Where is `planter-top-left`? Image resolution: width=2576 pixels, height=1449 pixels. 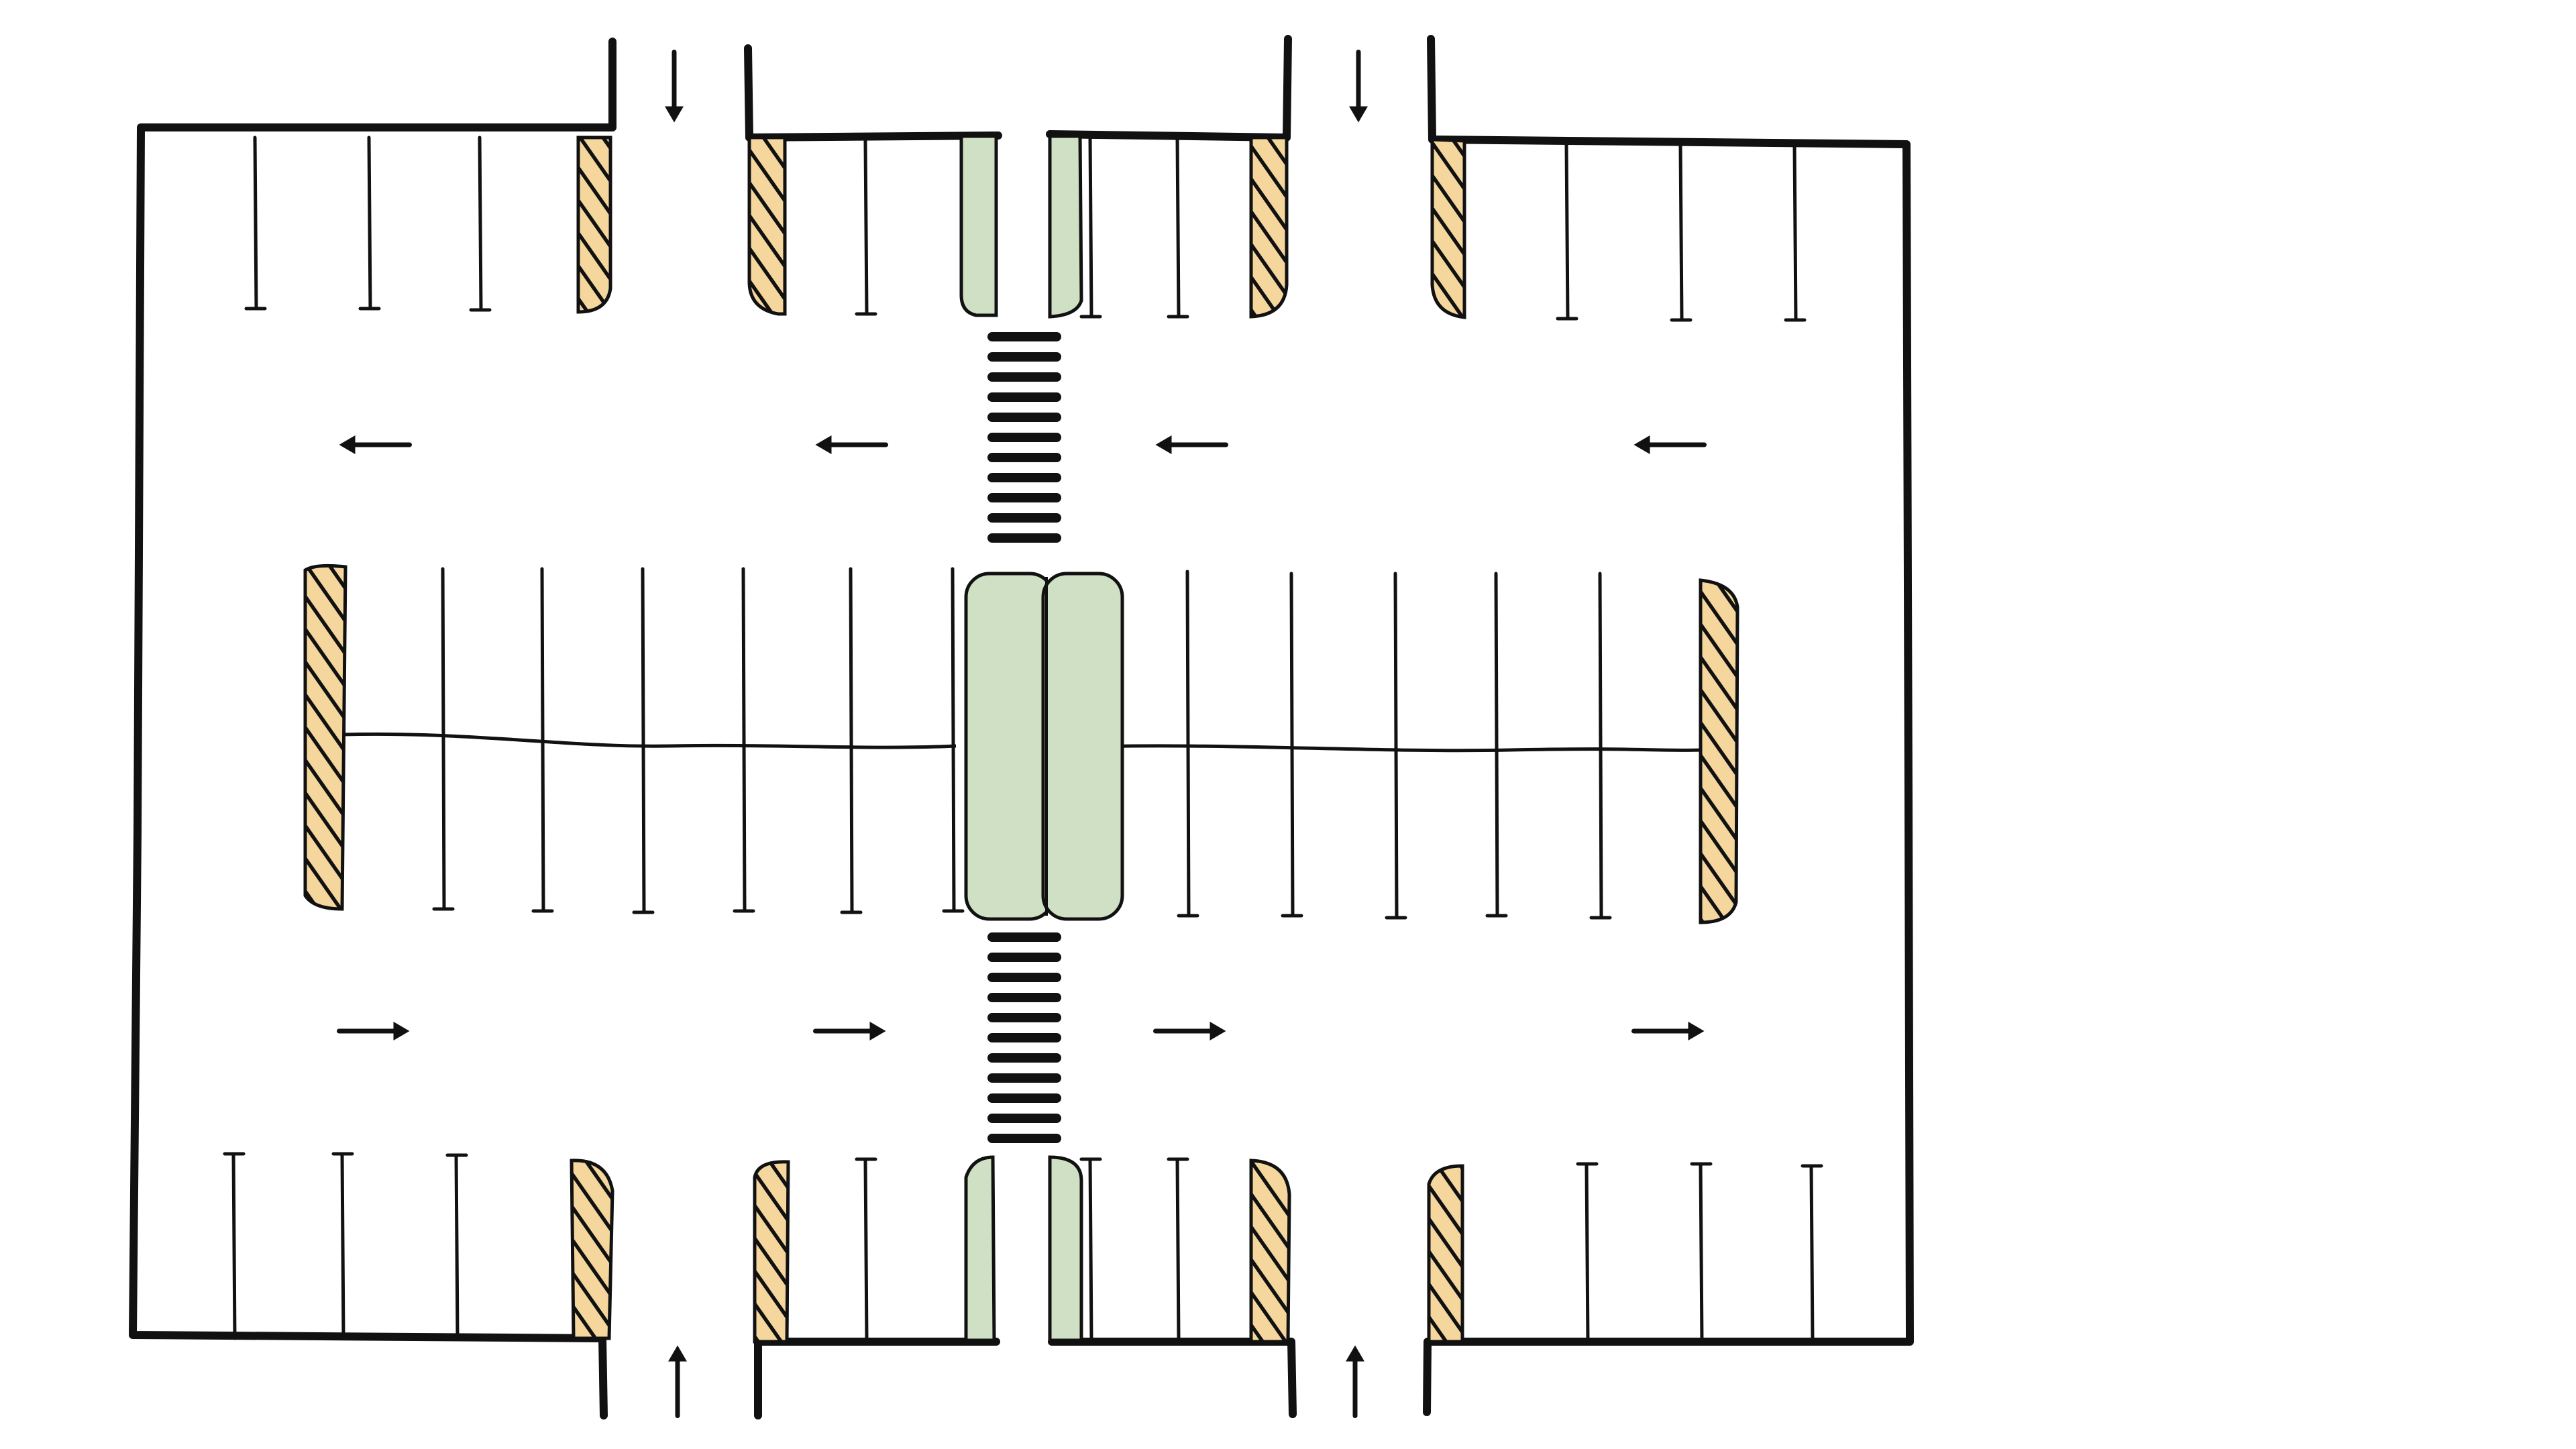
planter-top-left is located at coordinates (978, 225).